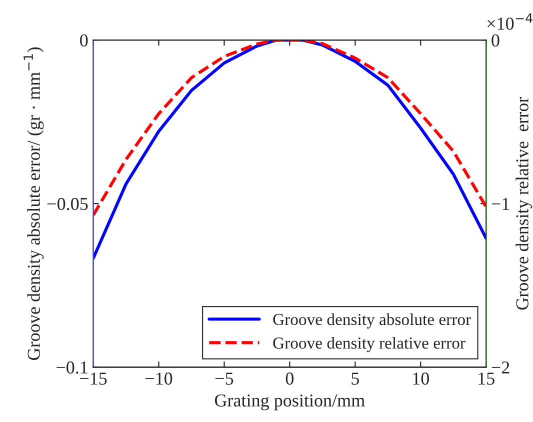 The width and height of the screenshot is (533, 422). I want to click on y-tick-label: −0.1, so click(72, 367).